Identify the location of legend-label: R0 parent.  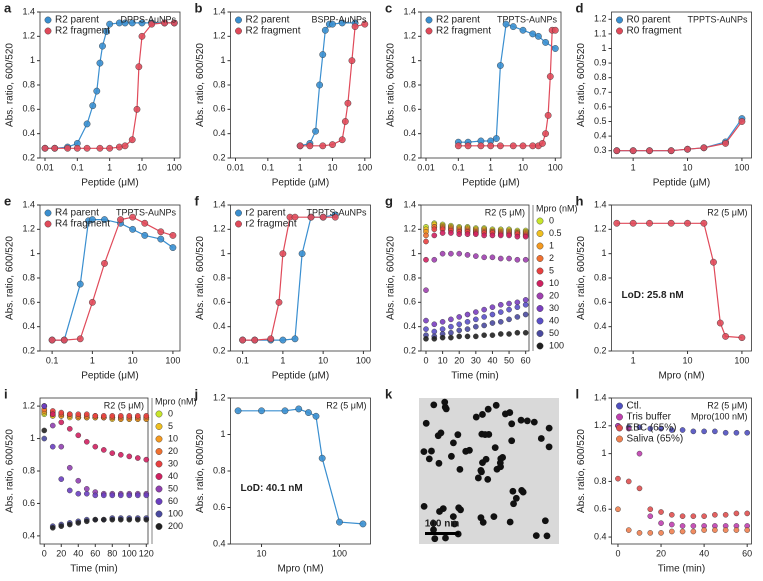
(649, 20).